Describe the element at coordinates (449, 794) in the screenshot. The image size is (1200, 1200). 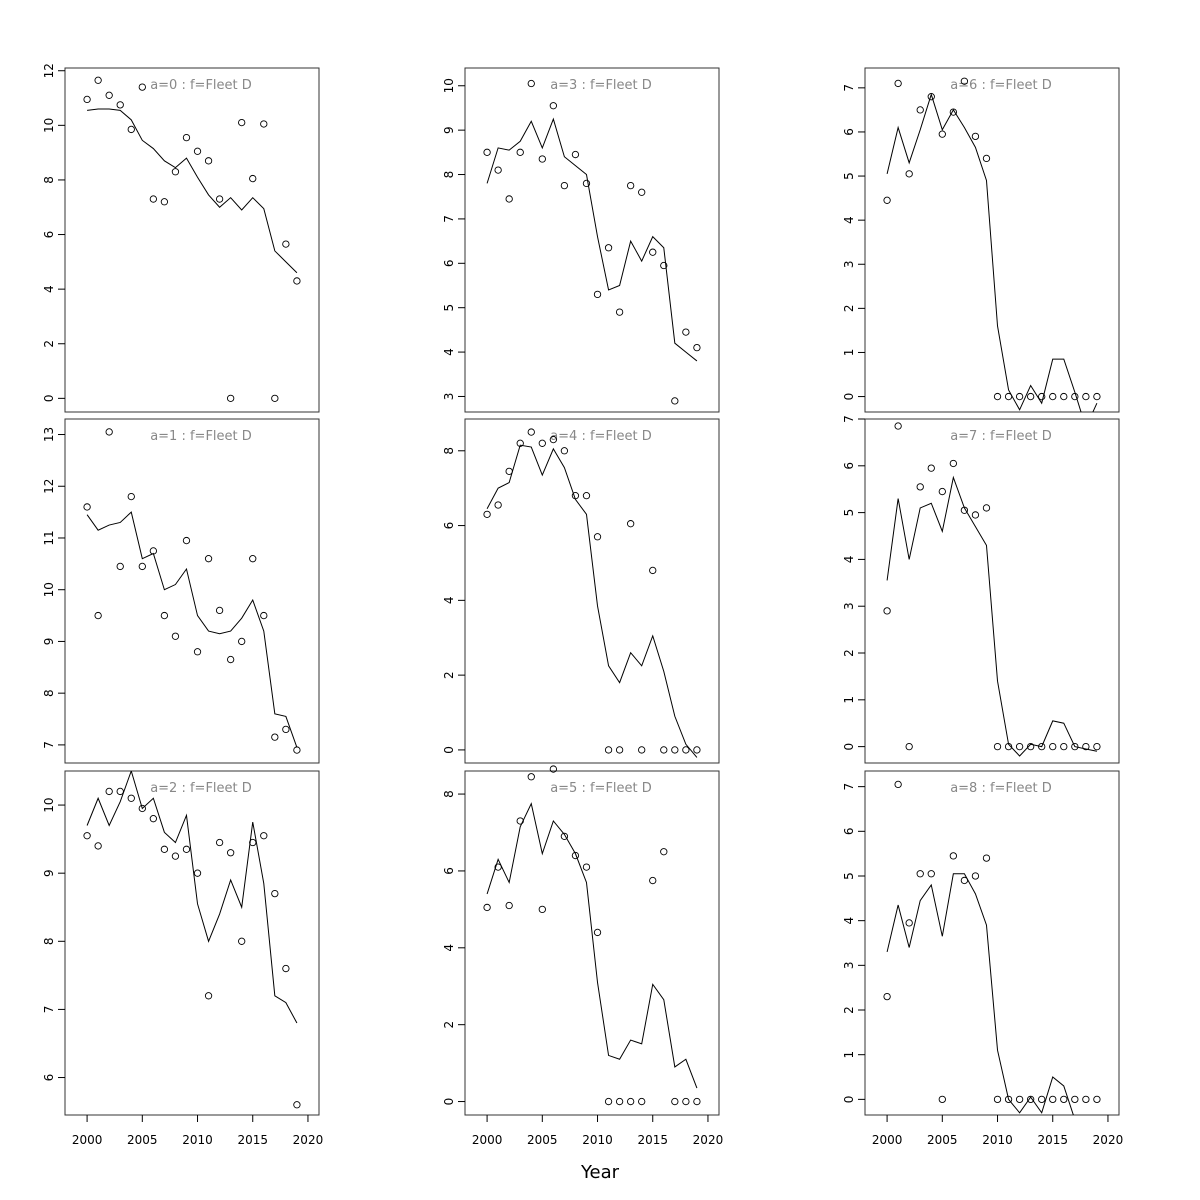
I see `y-tick-label: 8` at that location.